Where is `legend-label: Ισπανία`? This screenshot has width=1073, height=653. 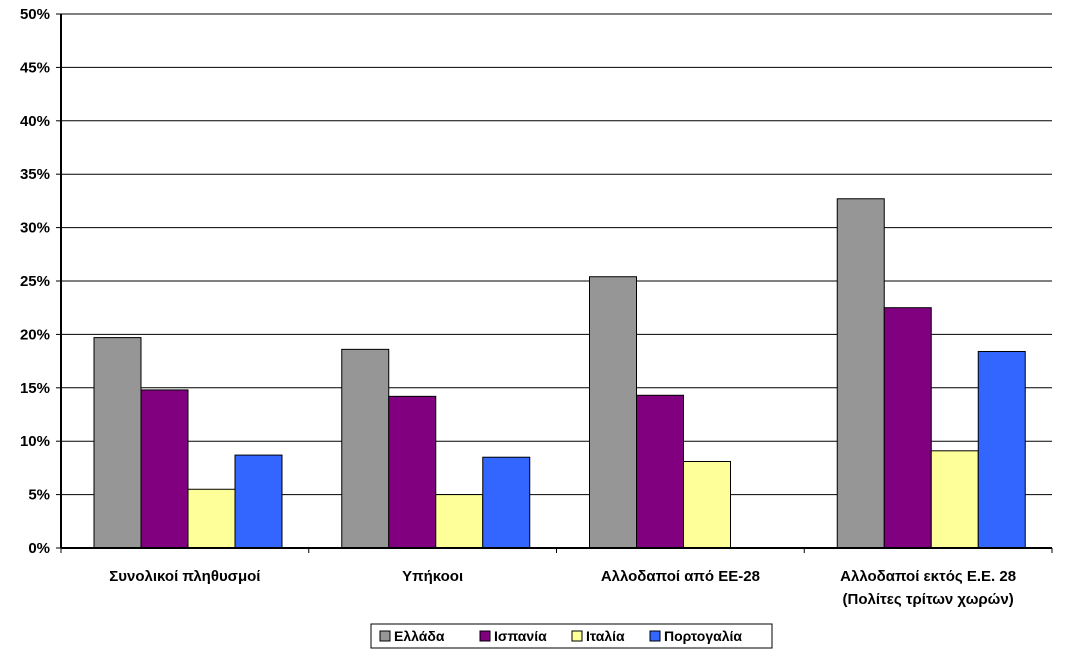 legend-label: Ισπανία is located at coordinates (520, 636).